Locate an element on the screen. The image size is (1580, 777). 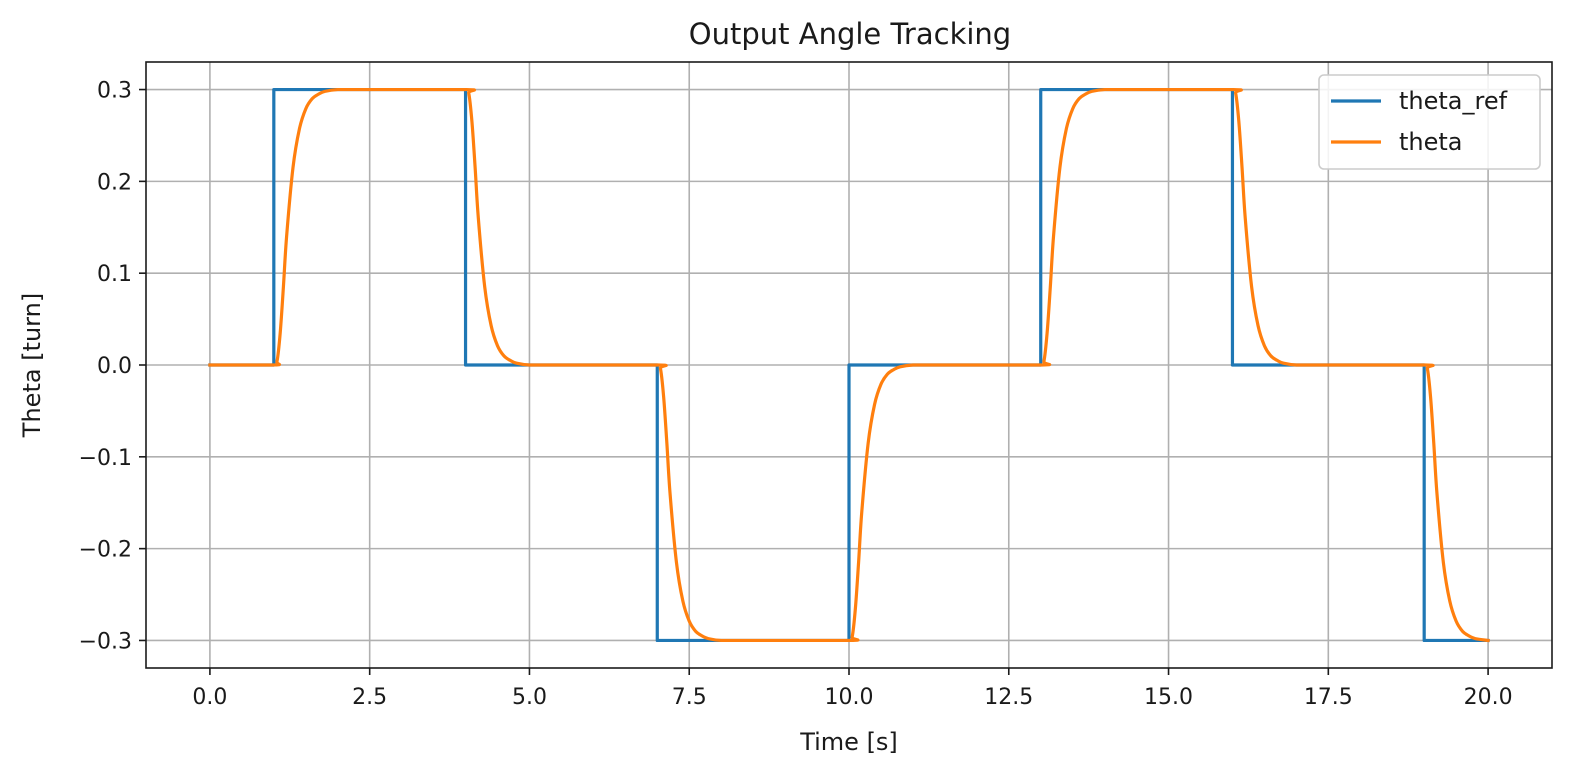
legend-label-theta-ref: theta_ref is located at coordinates (1453, 101).